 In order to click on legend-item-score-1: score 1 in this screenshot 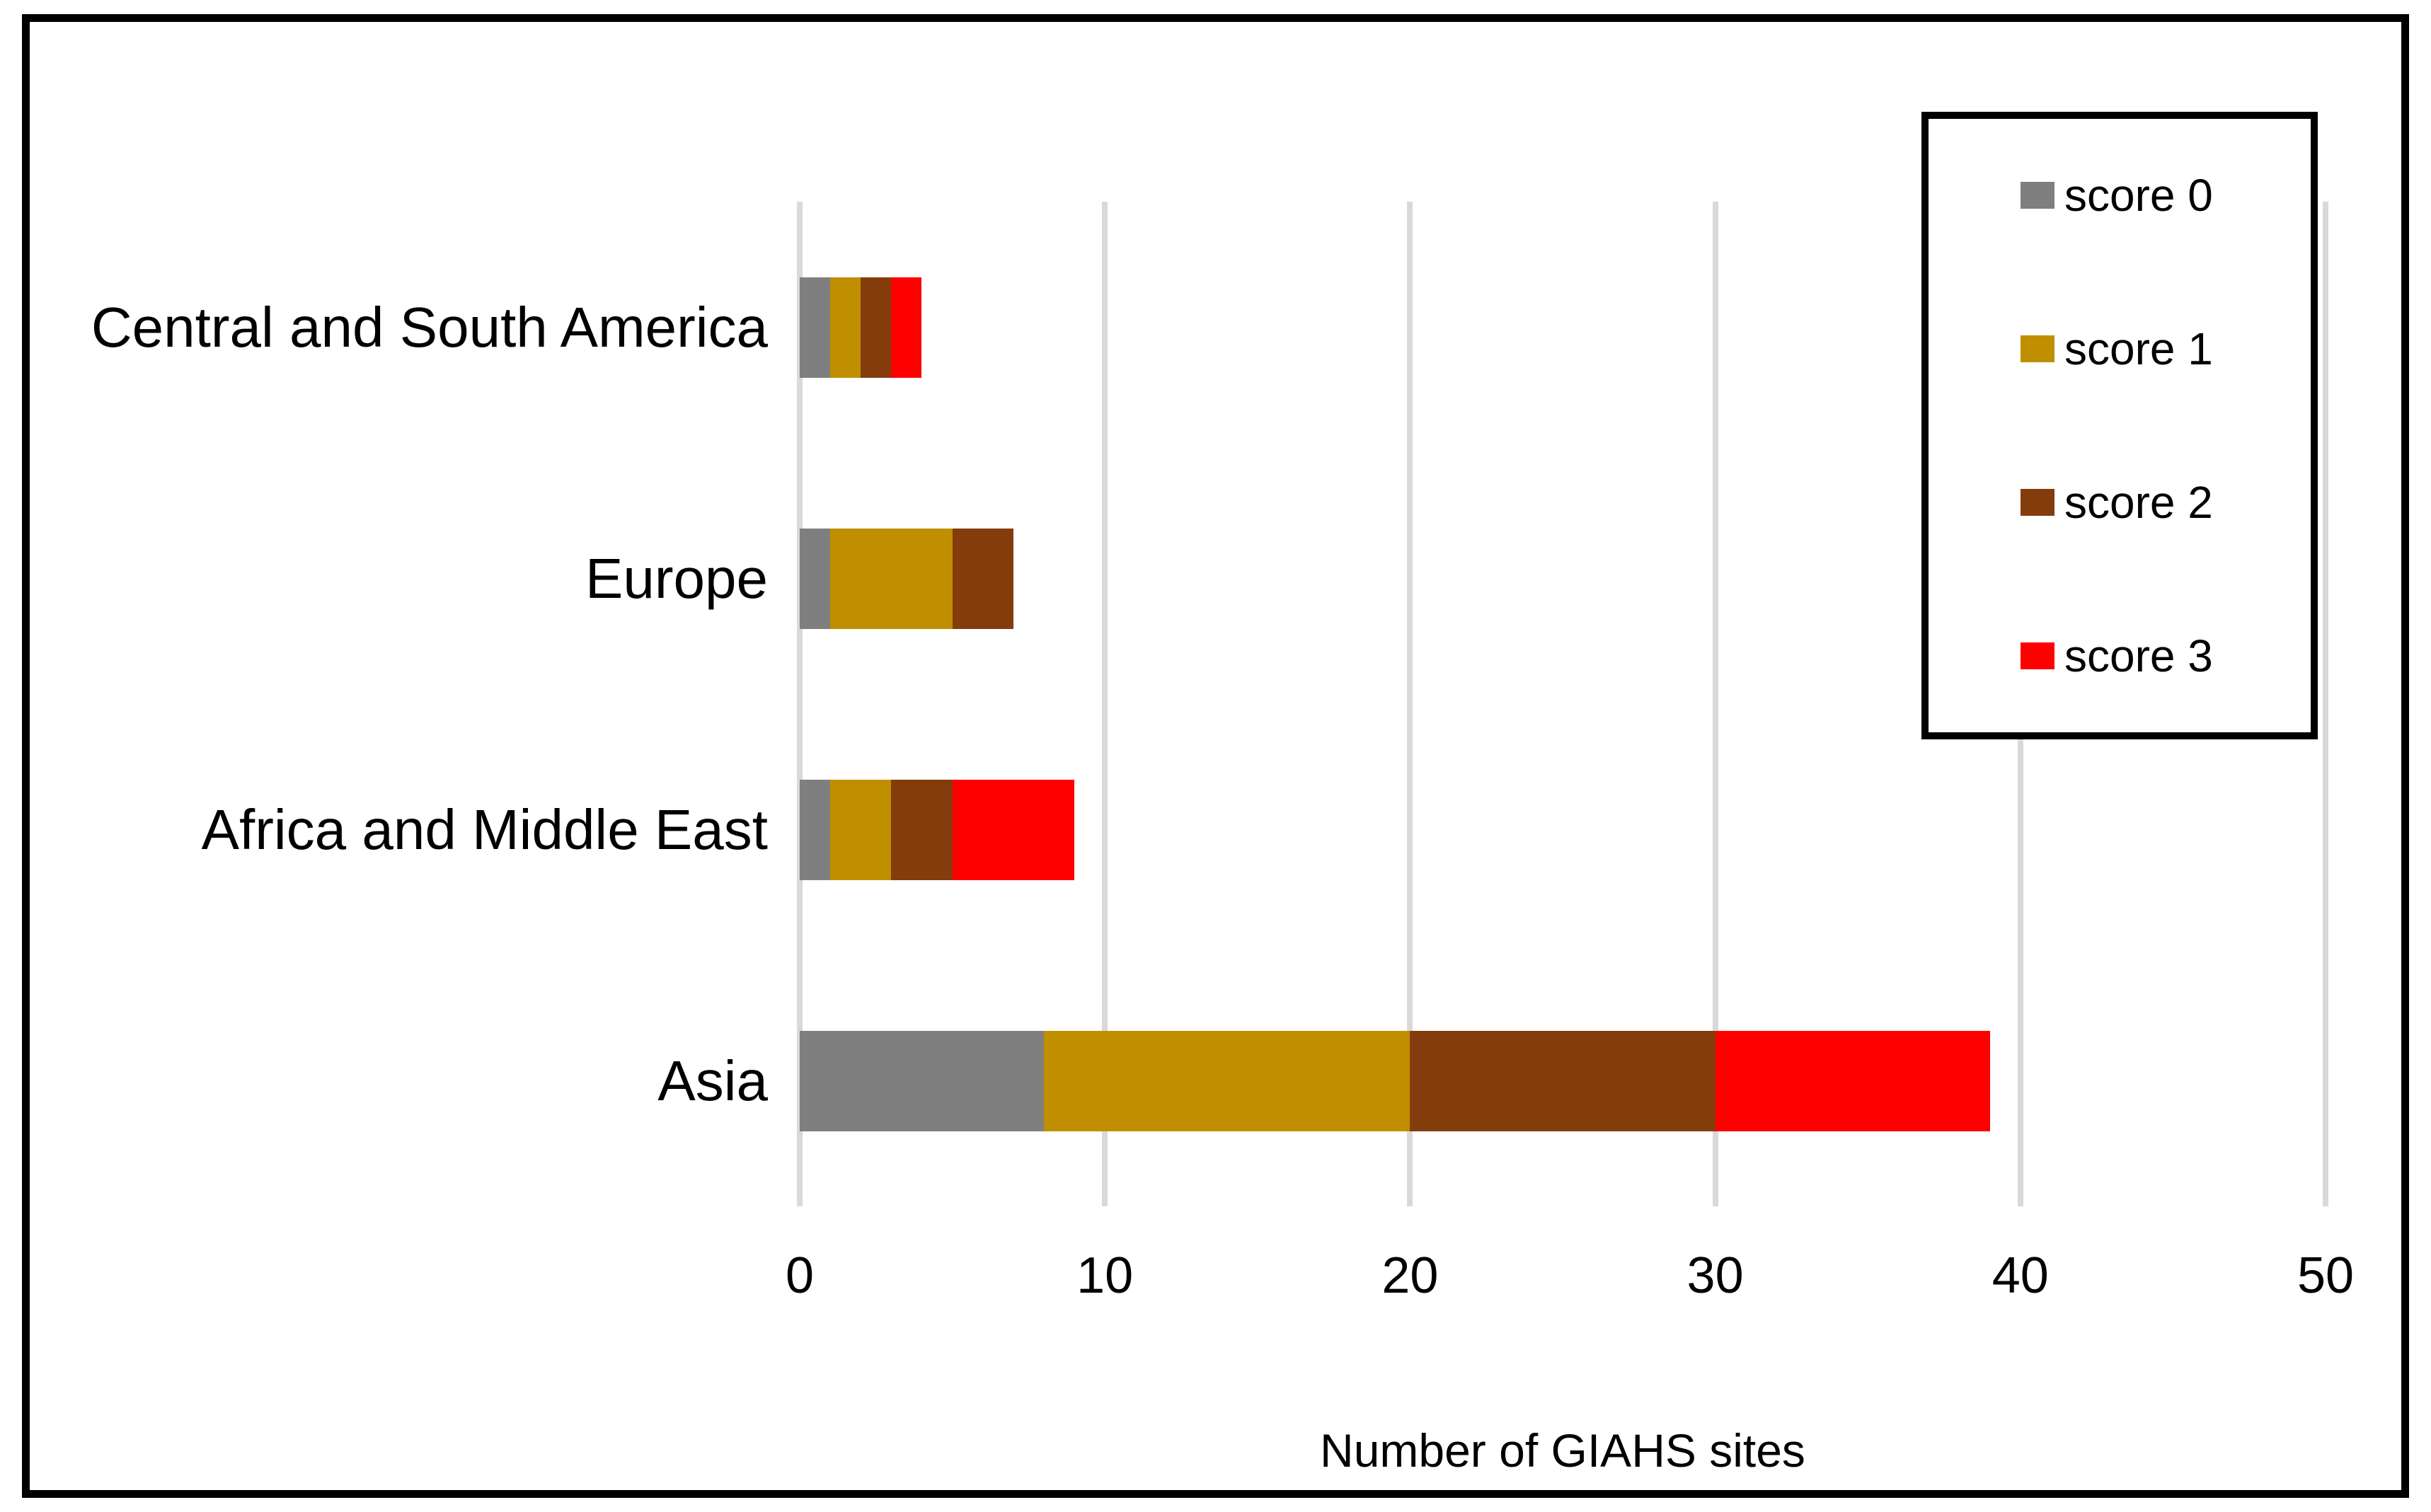, I will do `click(2120, 349)`.